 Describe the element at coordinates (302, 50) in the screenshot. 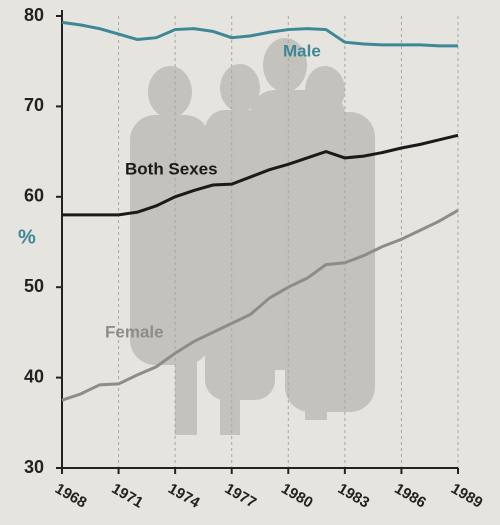

I see `series-label: Male` at that location.